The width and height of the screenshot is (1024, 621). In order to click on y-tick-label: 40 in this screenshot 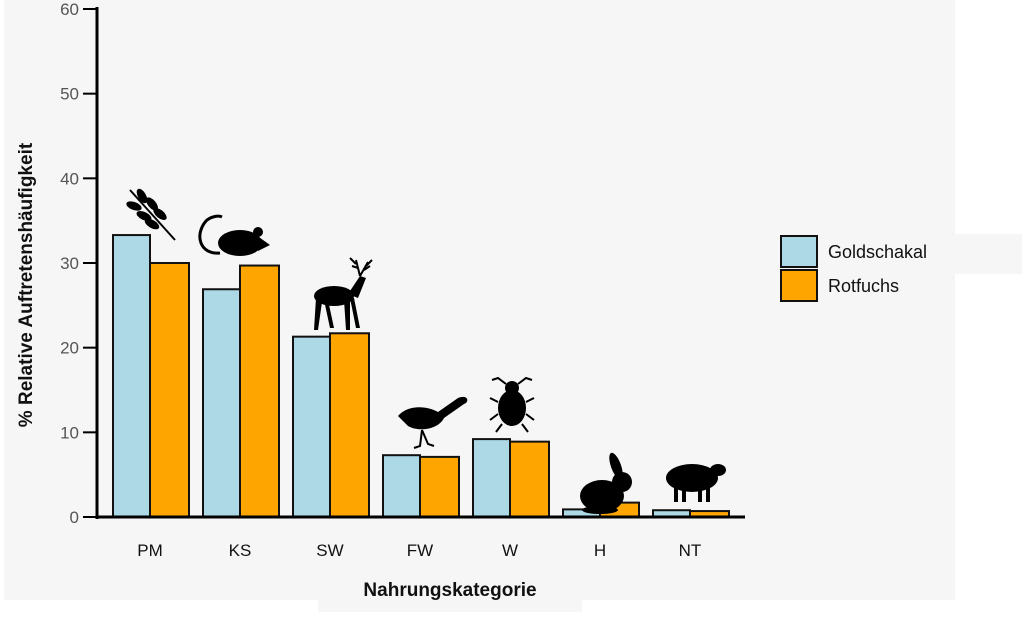, I will do `click(69, 178)`.